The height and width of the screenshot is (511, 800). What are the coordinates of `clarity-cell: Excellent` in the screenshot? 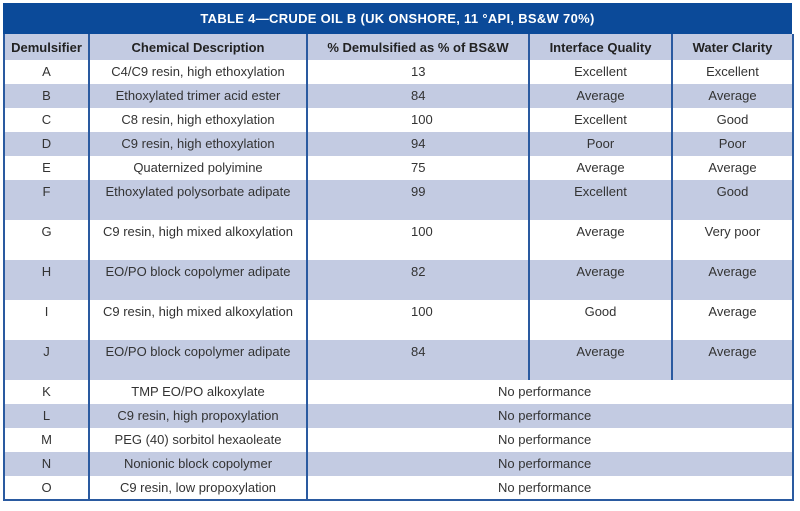 It's located at (732, 72).